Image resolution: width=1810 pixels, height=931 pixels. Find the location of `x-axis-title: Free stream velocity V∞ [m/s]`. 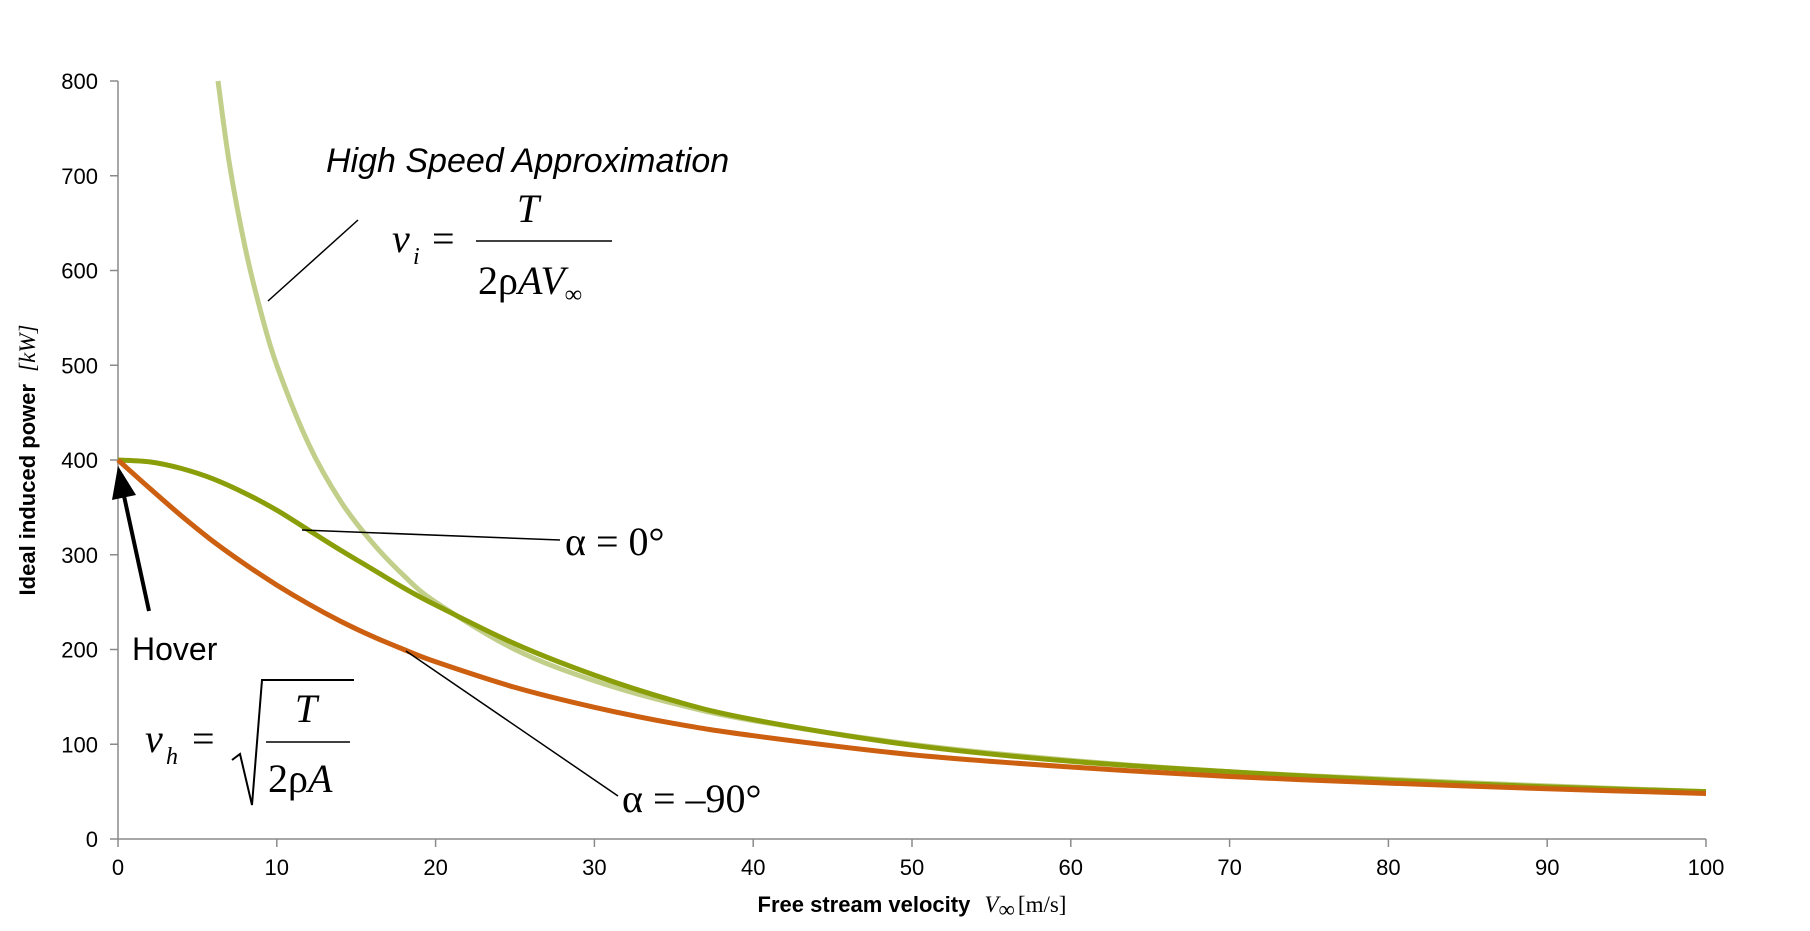

x-axis-title: Free stream velocity V∞ [m/s] is located at coordinates (912, 907).